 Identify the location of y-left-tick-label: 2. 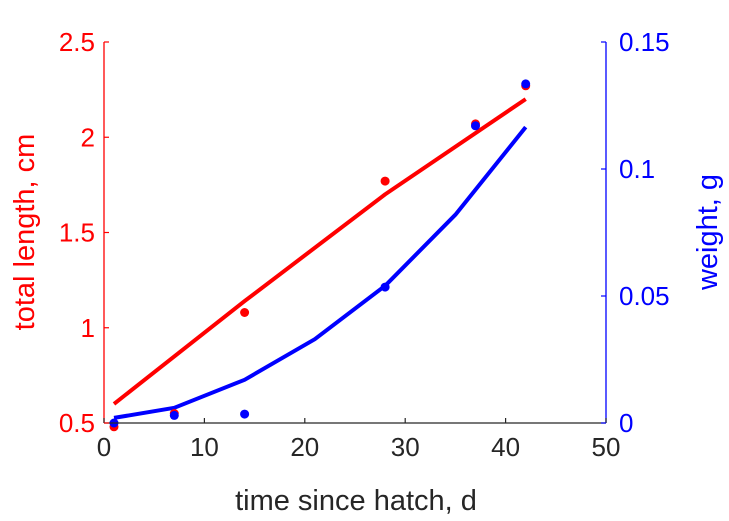
(88, 137).